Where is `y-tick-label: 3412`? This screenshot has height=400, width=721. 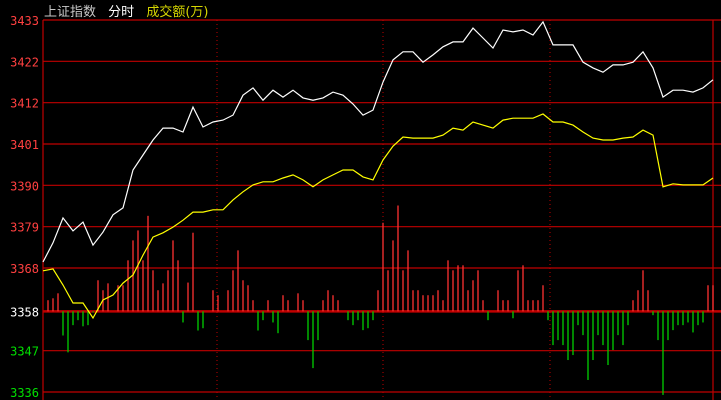
y-tick-label: 3412 is located at coordinates (24, 104).